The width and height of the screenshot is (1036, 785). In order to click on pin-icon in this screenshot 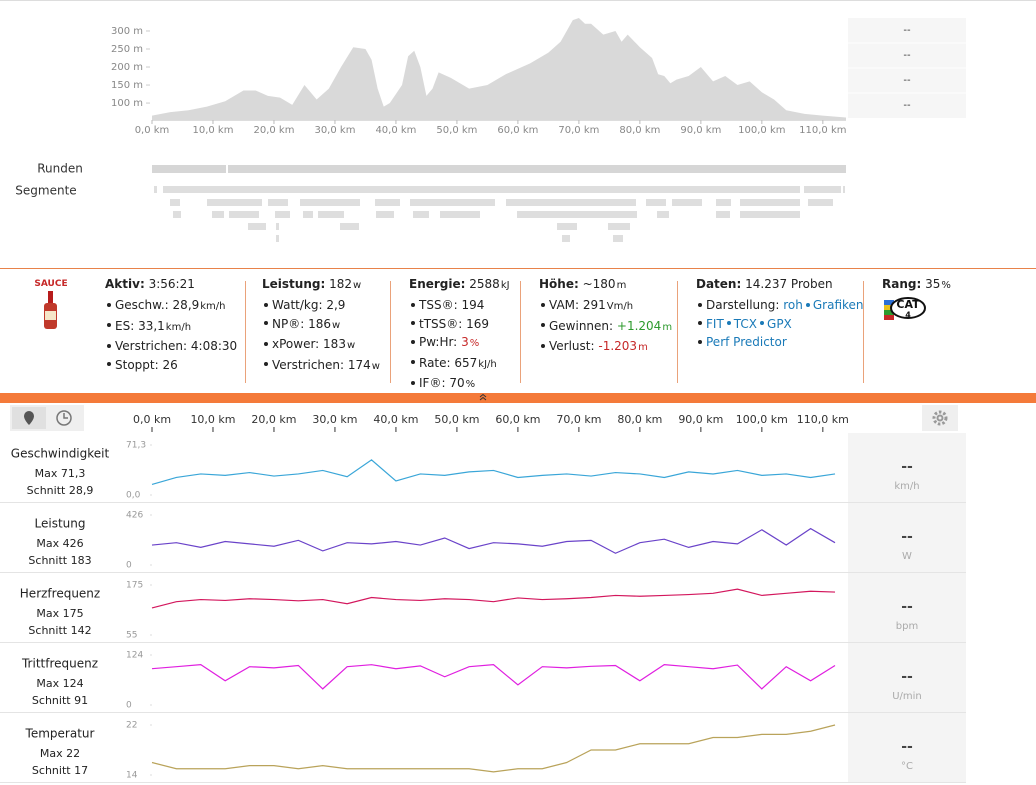, I will do `click(29, 418)`.